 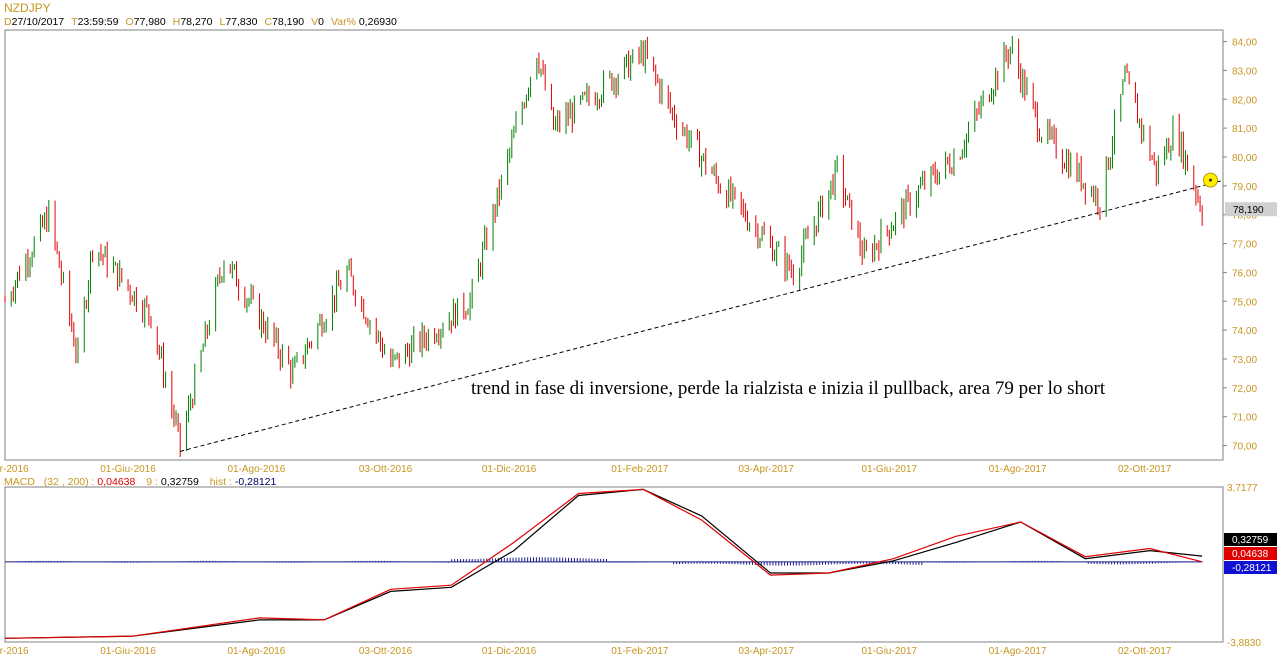 What do you see at coordinates (321, 22) in the screenshot?
I see `ohlc-value-6: 0` at bounding box center [321, 22].